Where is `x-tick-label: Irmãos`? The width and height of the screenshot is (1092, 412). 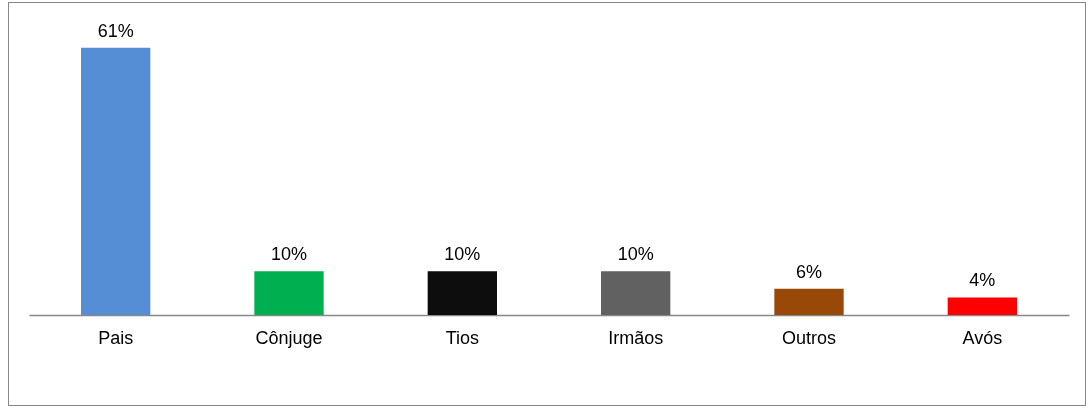
x-tick-label: Irmãos is located at coordinates (636, 337).